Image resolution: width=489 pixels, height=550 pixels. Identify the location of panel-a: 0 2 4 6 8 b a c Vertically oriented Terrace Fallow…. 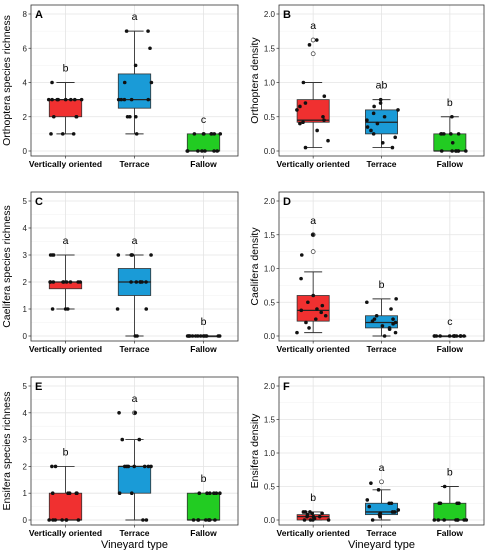
(120, 86).